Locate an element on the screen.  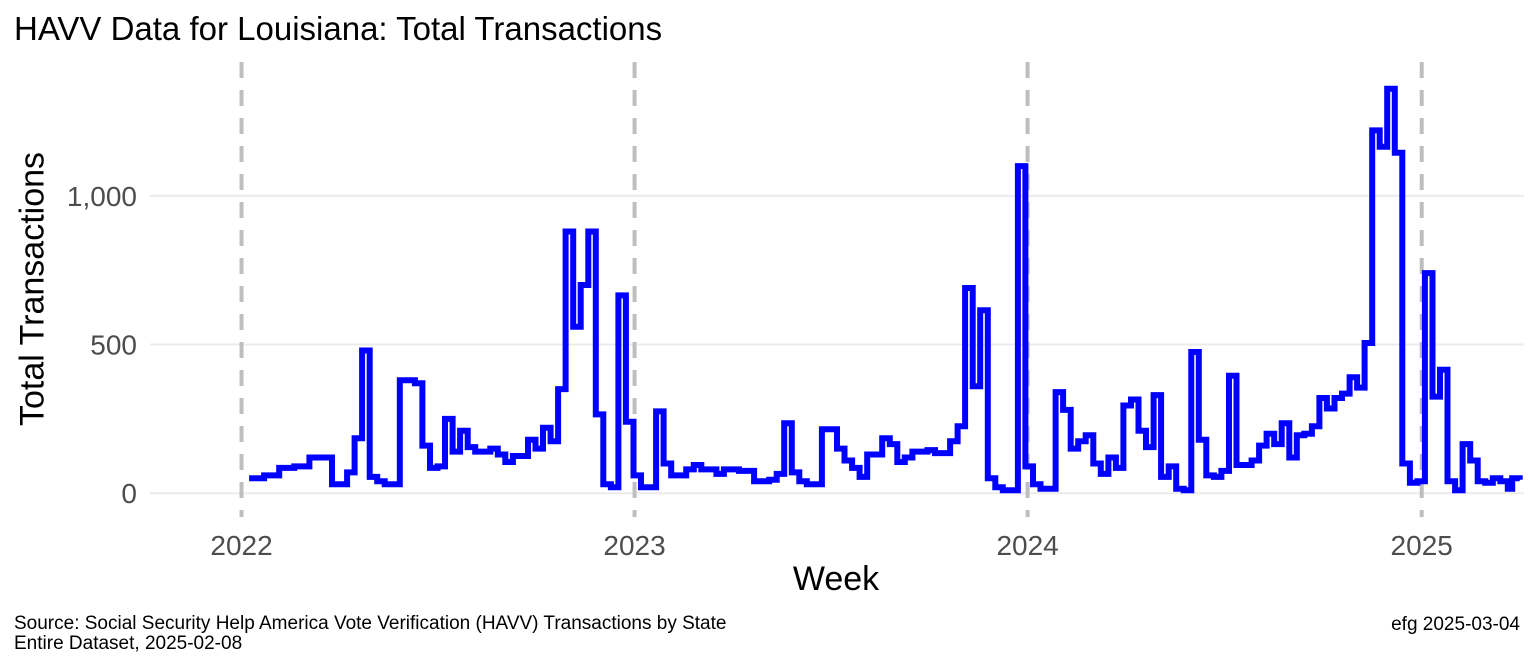
x-tick-label: 2025 is located at coordinates (1422, 545).